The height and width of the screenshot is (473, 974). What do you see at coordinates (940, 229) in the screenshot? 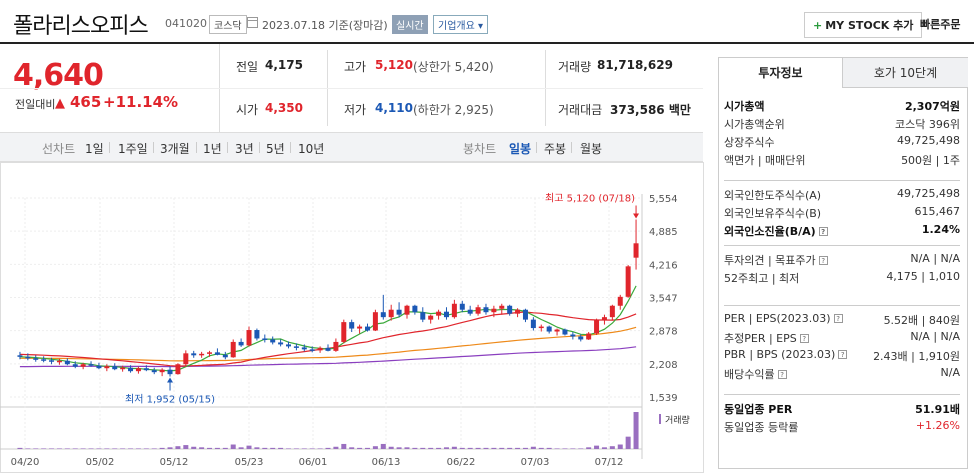
I see `info-value: 1.24%` at bounding box center [940, 229].